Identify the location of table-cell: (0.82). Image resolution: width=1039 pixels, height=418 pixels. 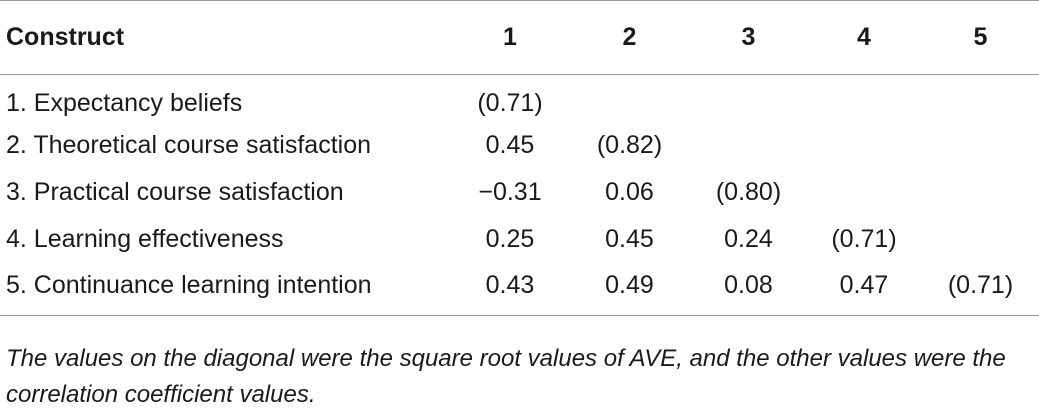
(629, 144).